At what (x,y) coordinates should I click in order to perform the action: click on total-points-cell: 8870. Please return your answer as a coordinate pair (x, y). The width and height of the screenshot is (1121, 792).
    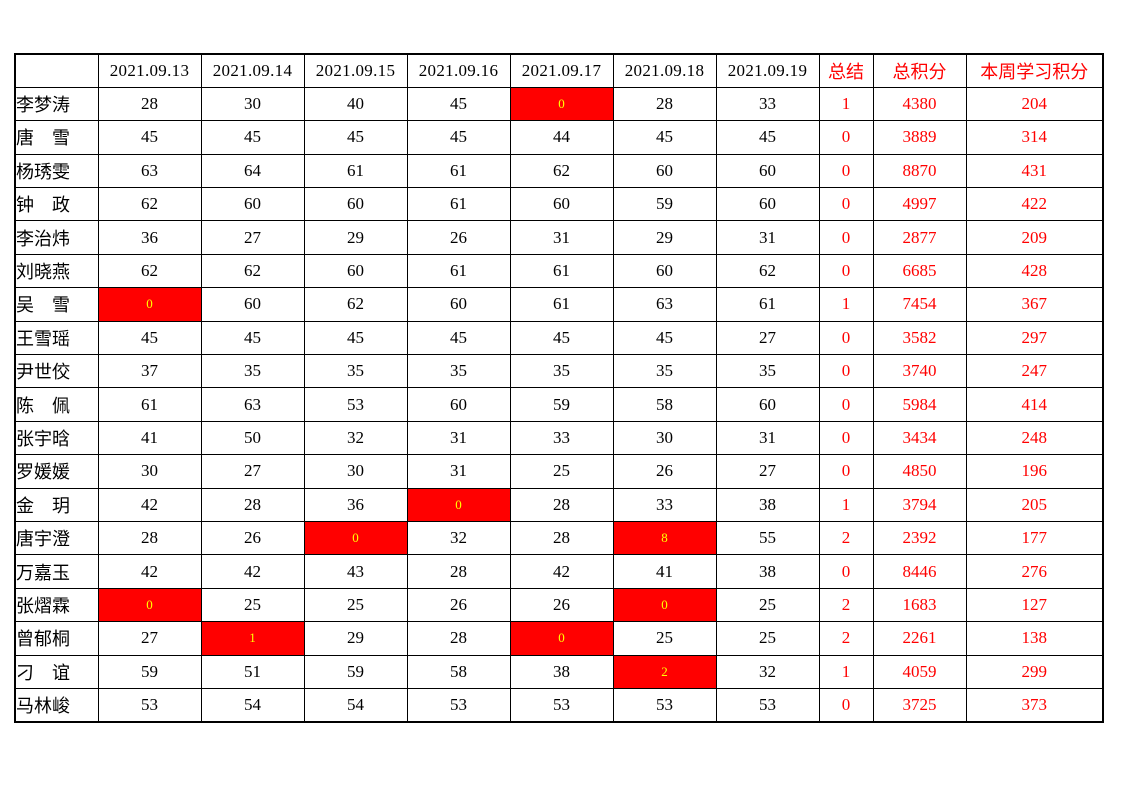
    Looking at the image, I should click on (919, 171).